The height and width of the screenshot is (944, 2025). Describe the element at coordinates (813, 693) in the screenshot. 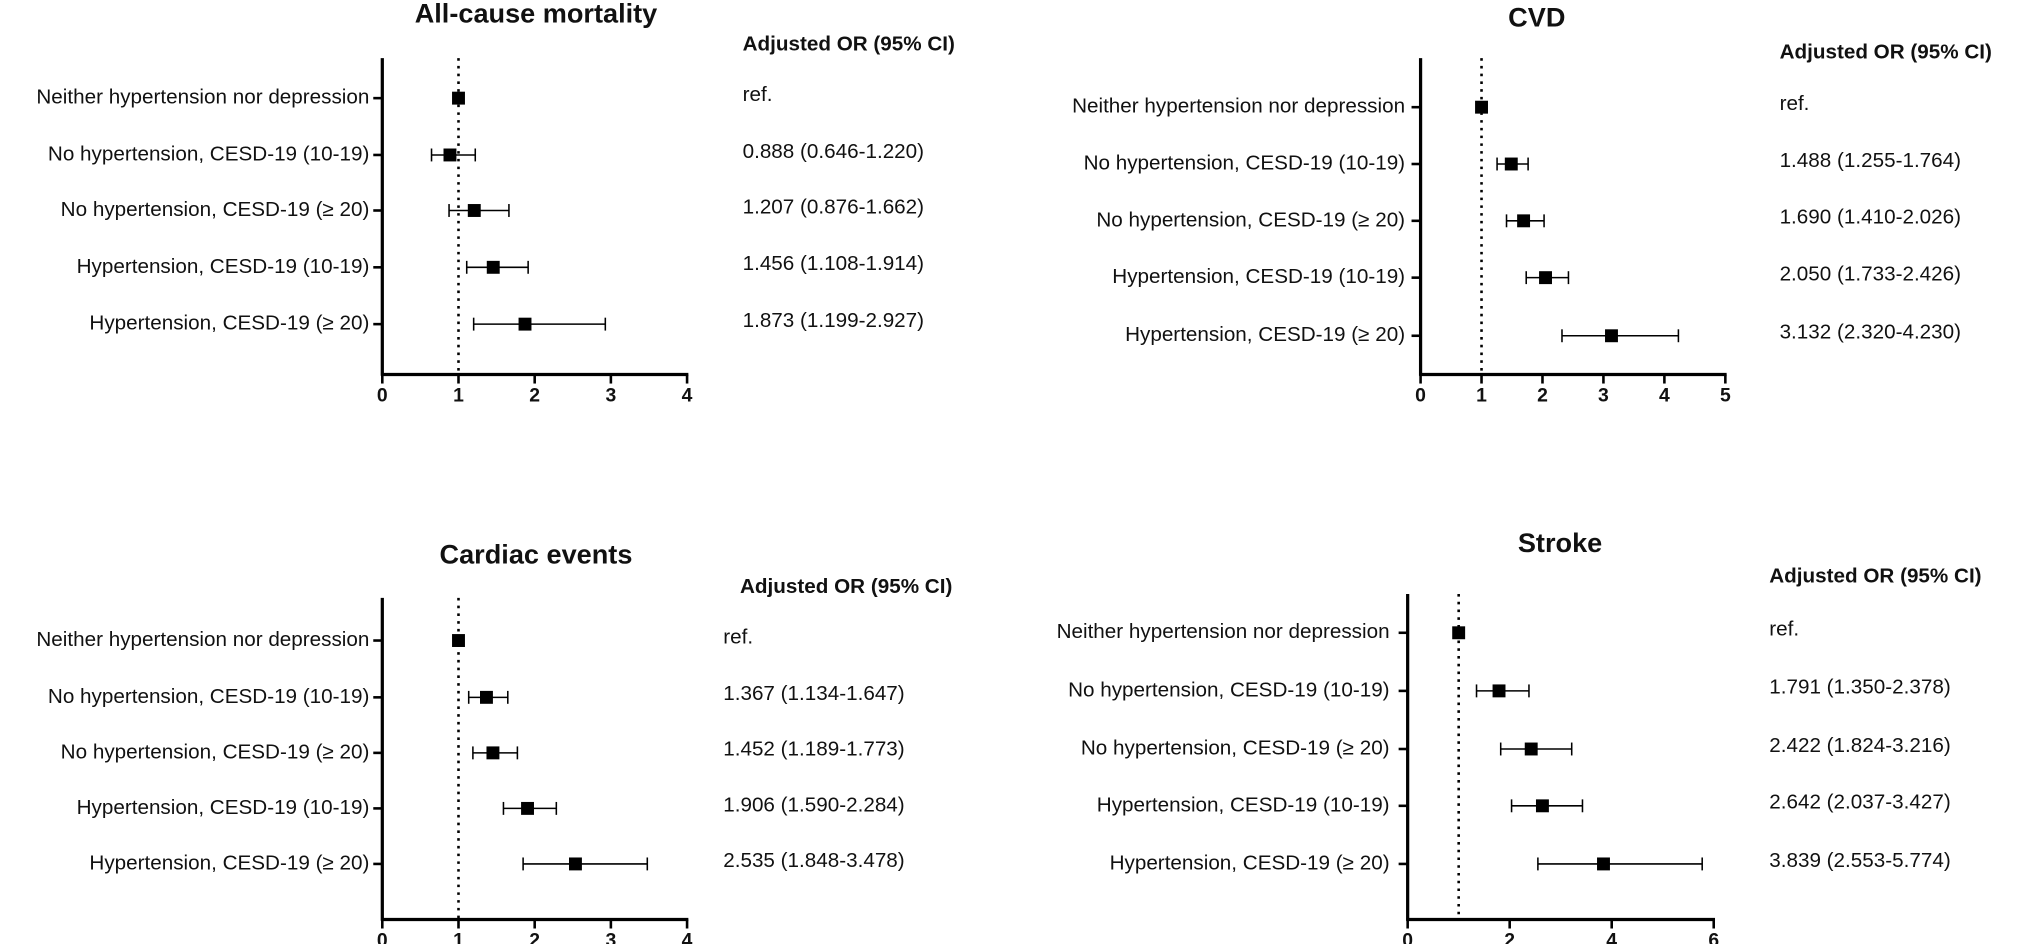

I see `value-label: 1.367 (1.134-1.647)` at that location.